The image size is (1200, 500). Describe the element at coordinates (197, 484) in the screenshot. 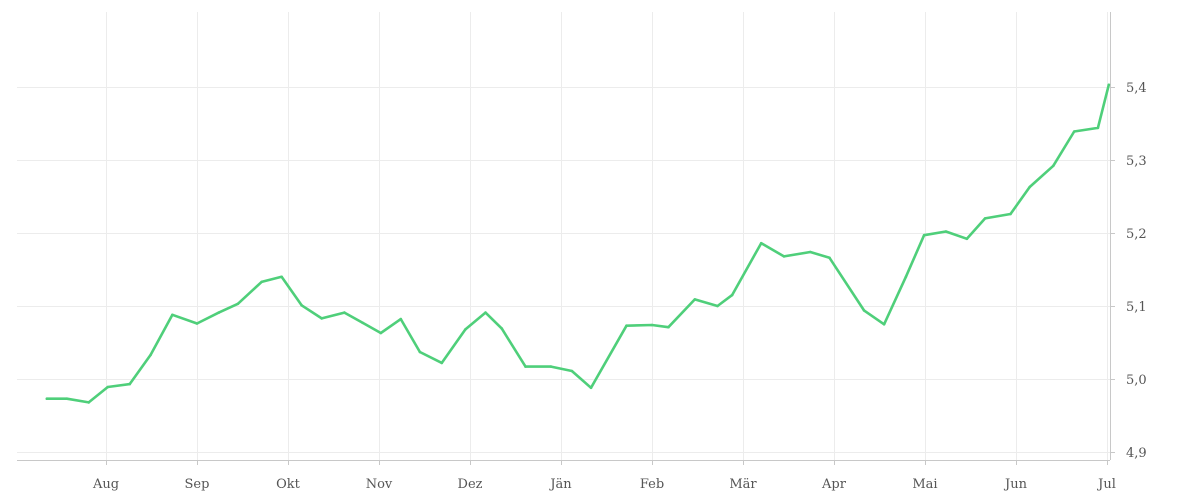

I see `x-tick-label: Sep` at that location.